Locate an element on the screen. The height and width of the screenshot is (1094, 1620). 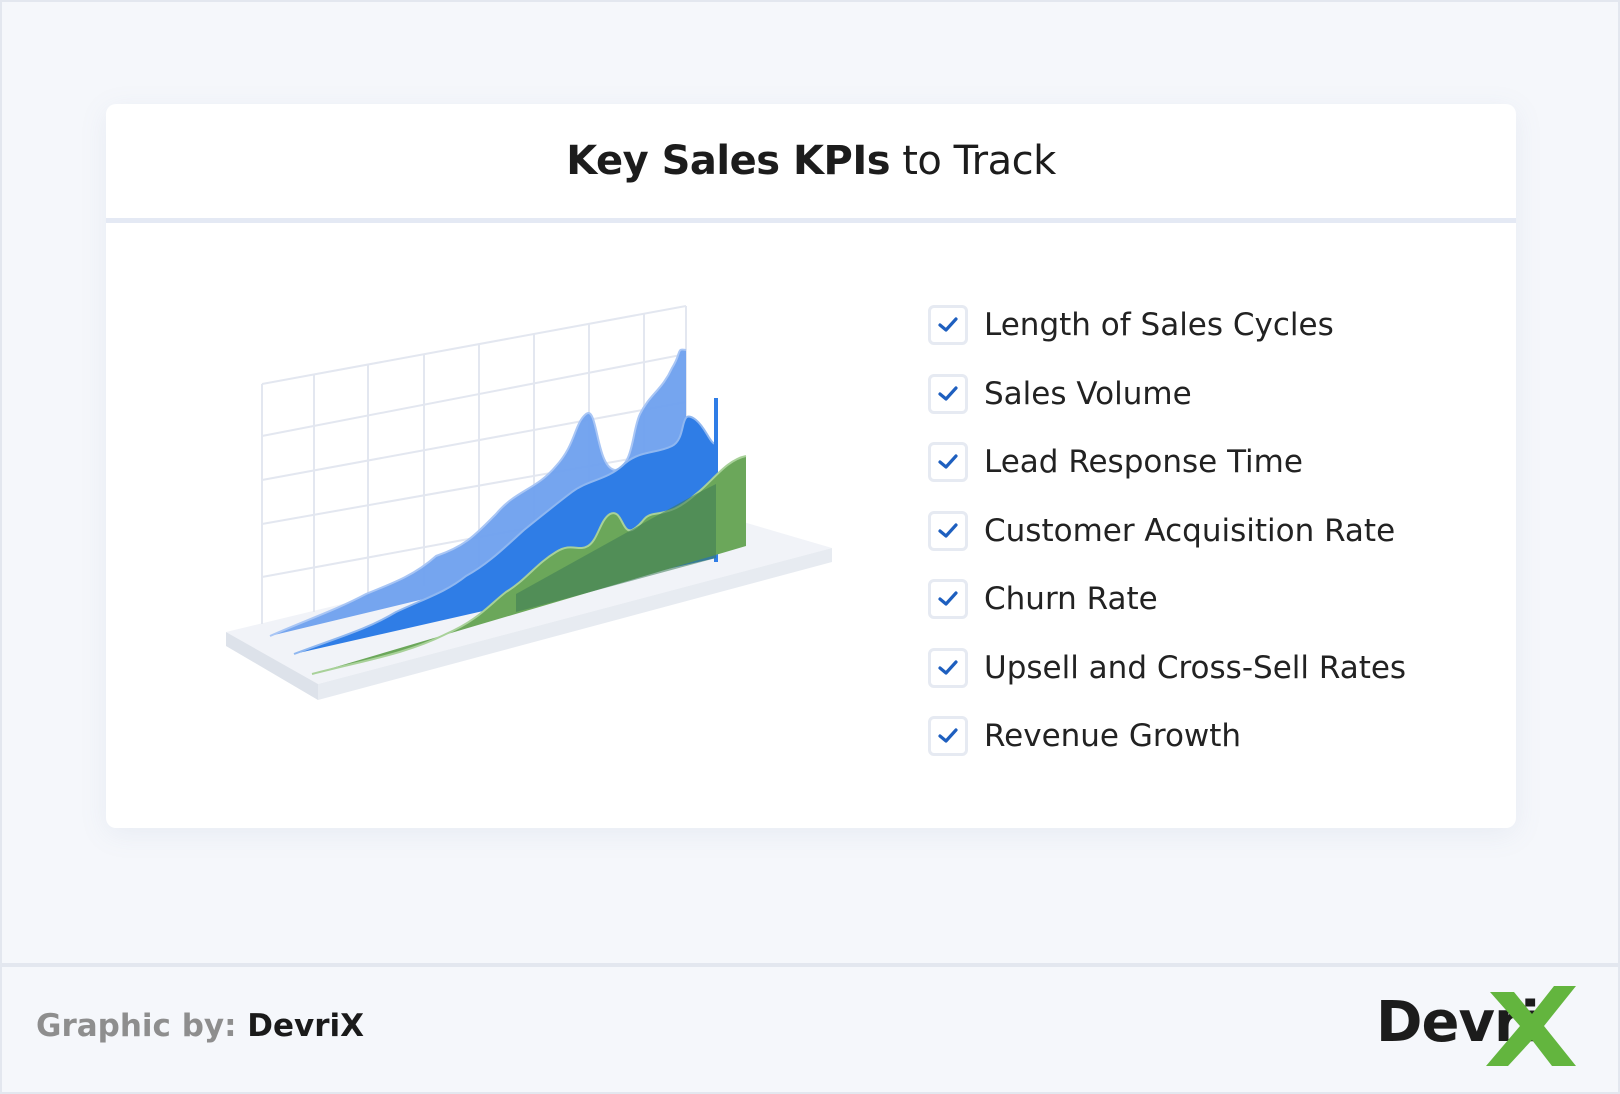
card-header: Key Sales KPIs to Track is located at coordinates (811, 163).